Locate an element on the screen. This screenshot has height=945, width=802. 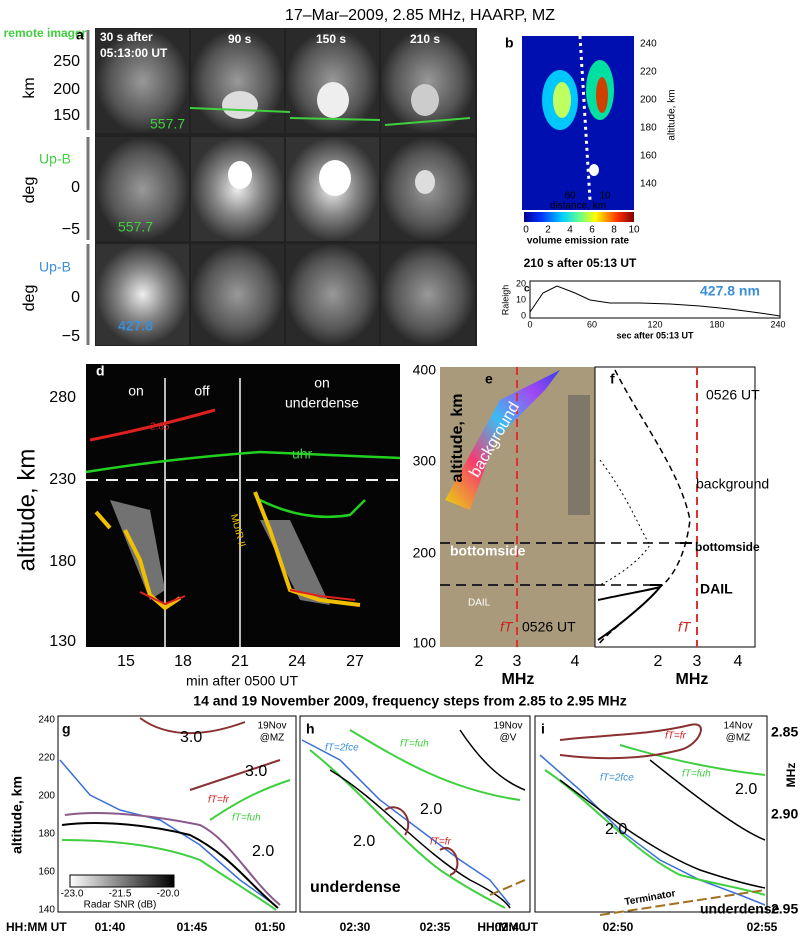
x-tick-label: 01:45 is located at coordinates (192, 927).